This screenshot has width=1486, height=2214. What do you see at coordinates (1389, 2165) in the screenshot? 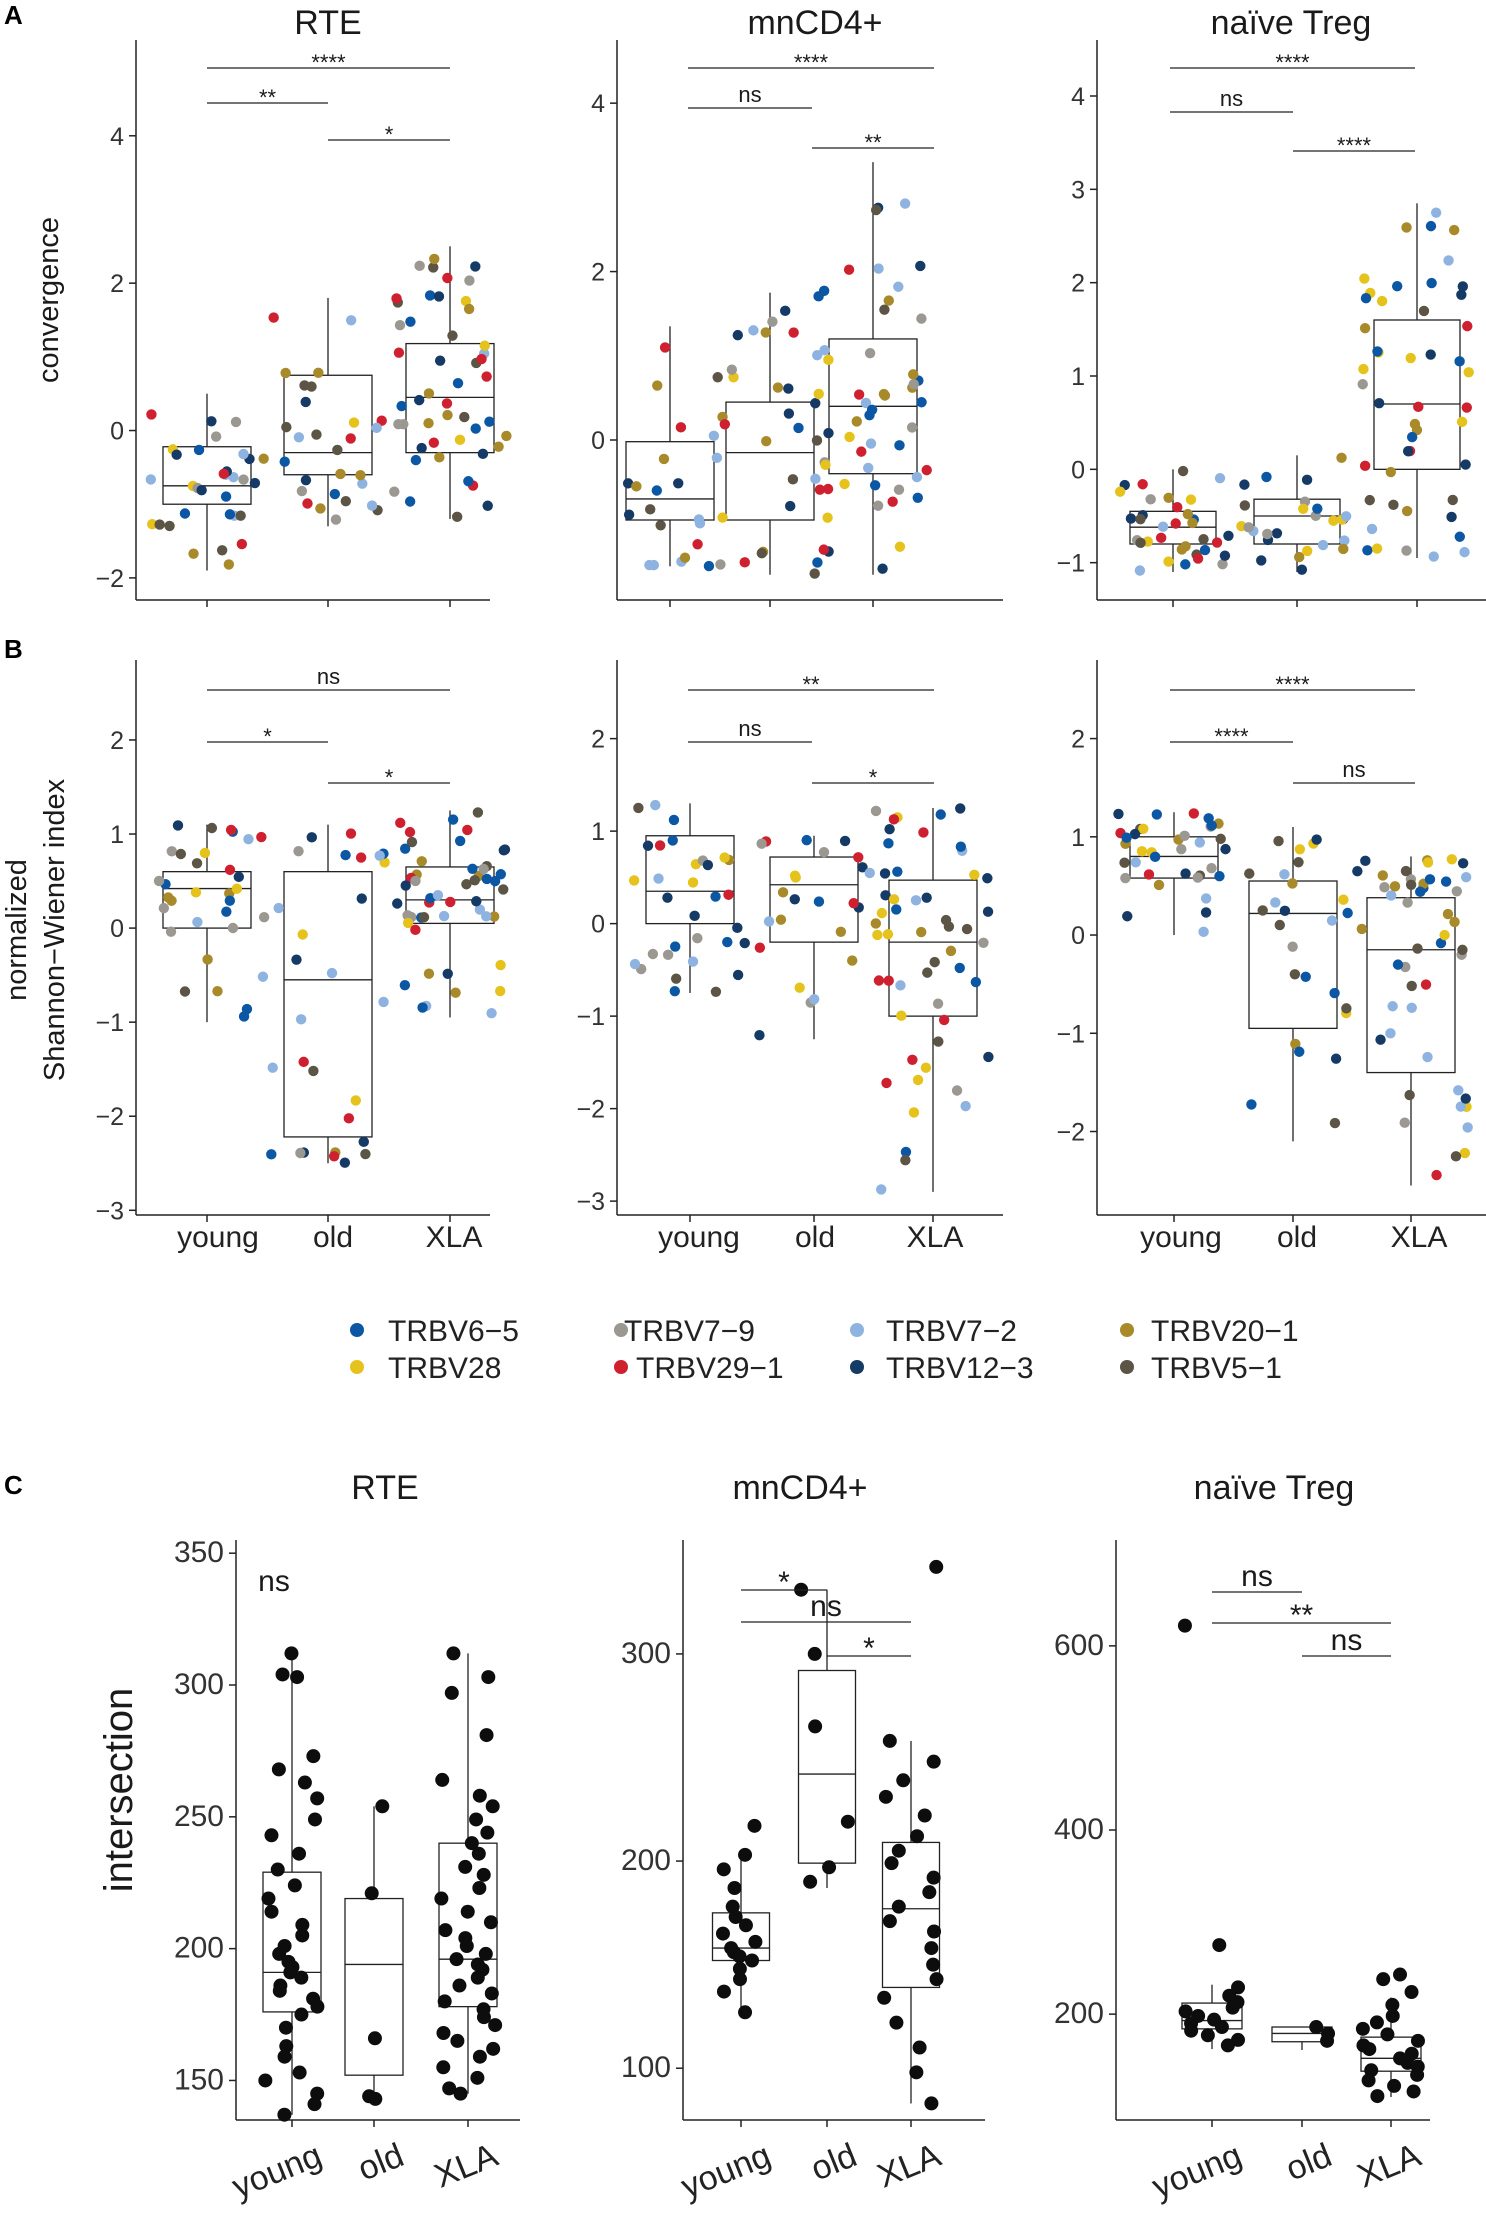
I see `x-tick-label-XLA: XLA` at bounding box center [1389, 2165].